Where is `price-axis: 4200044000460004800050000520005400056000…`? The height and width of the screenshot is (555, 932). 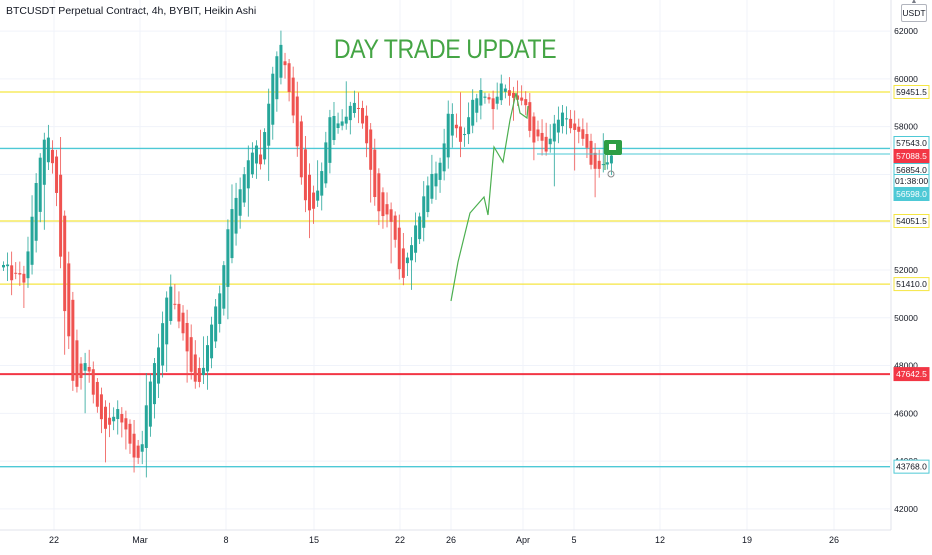
price-axis: 4200044000460004800050000520005400056000… is located at coordinates (904, 265).